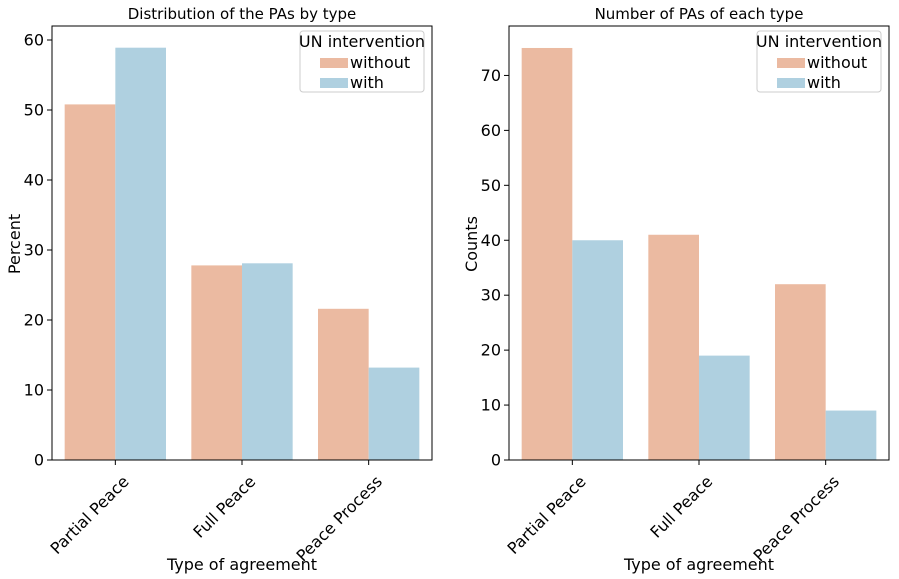 Image resolution: width=899 pixels, height=579 pixels. Describe the element at coordinates (242, 14) in the screenshot. I see `chart-title: Distribution of the PAs by type` at that location.